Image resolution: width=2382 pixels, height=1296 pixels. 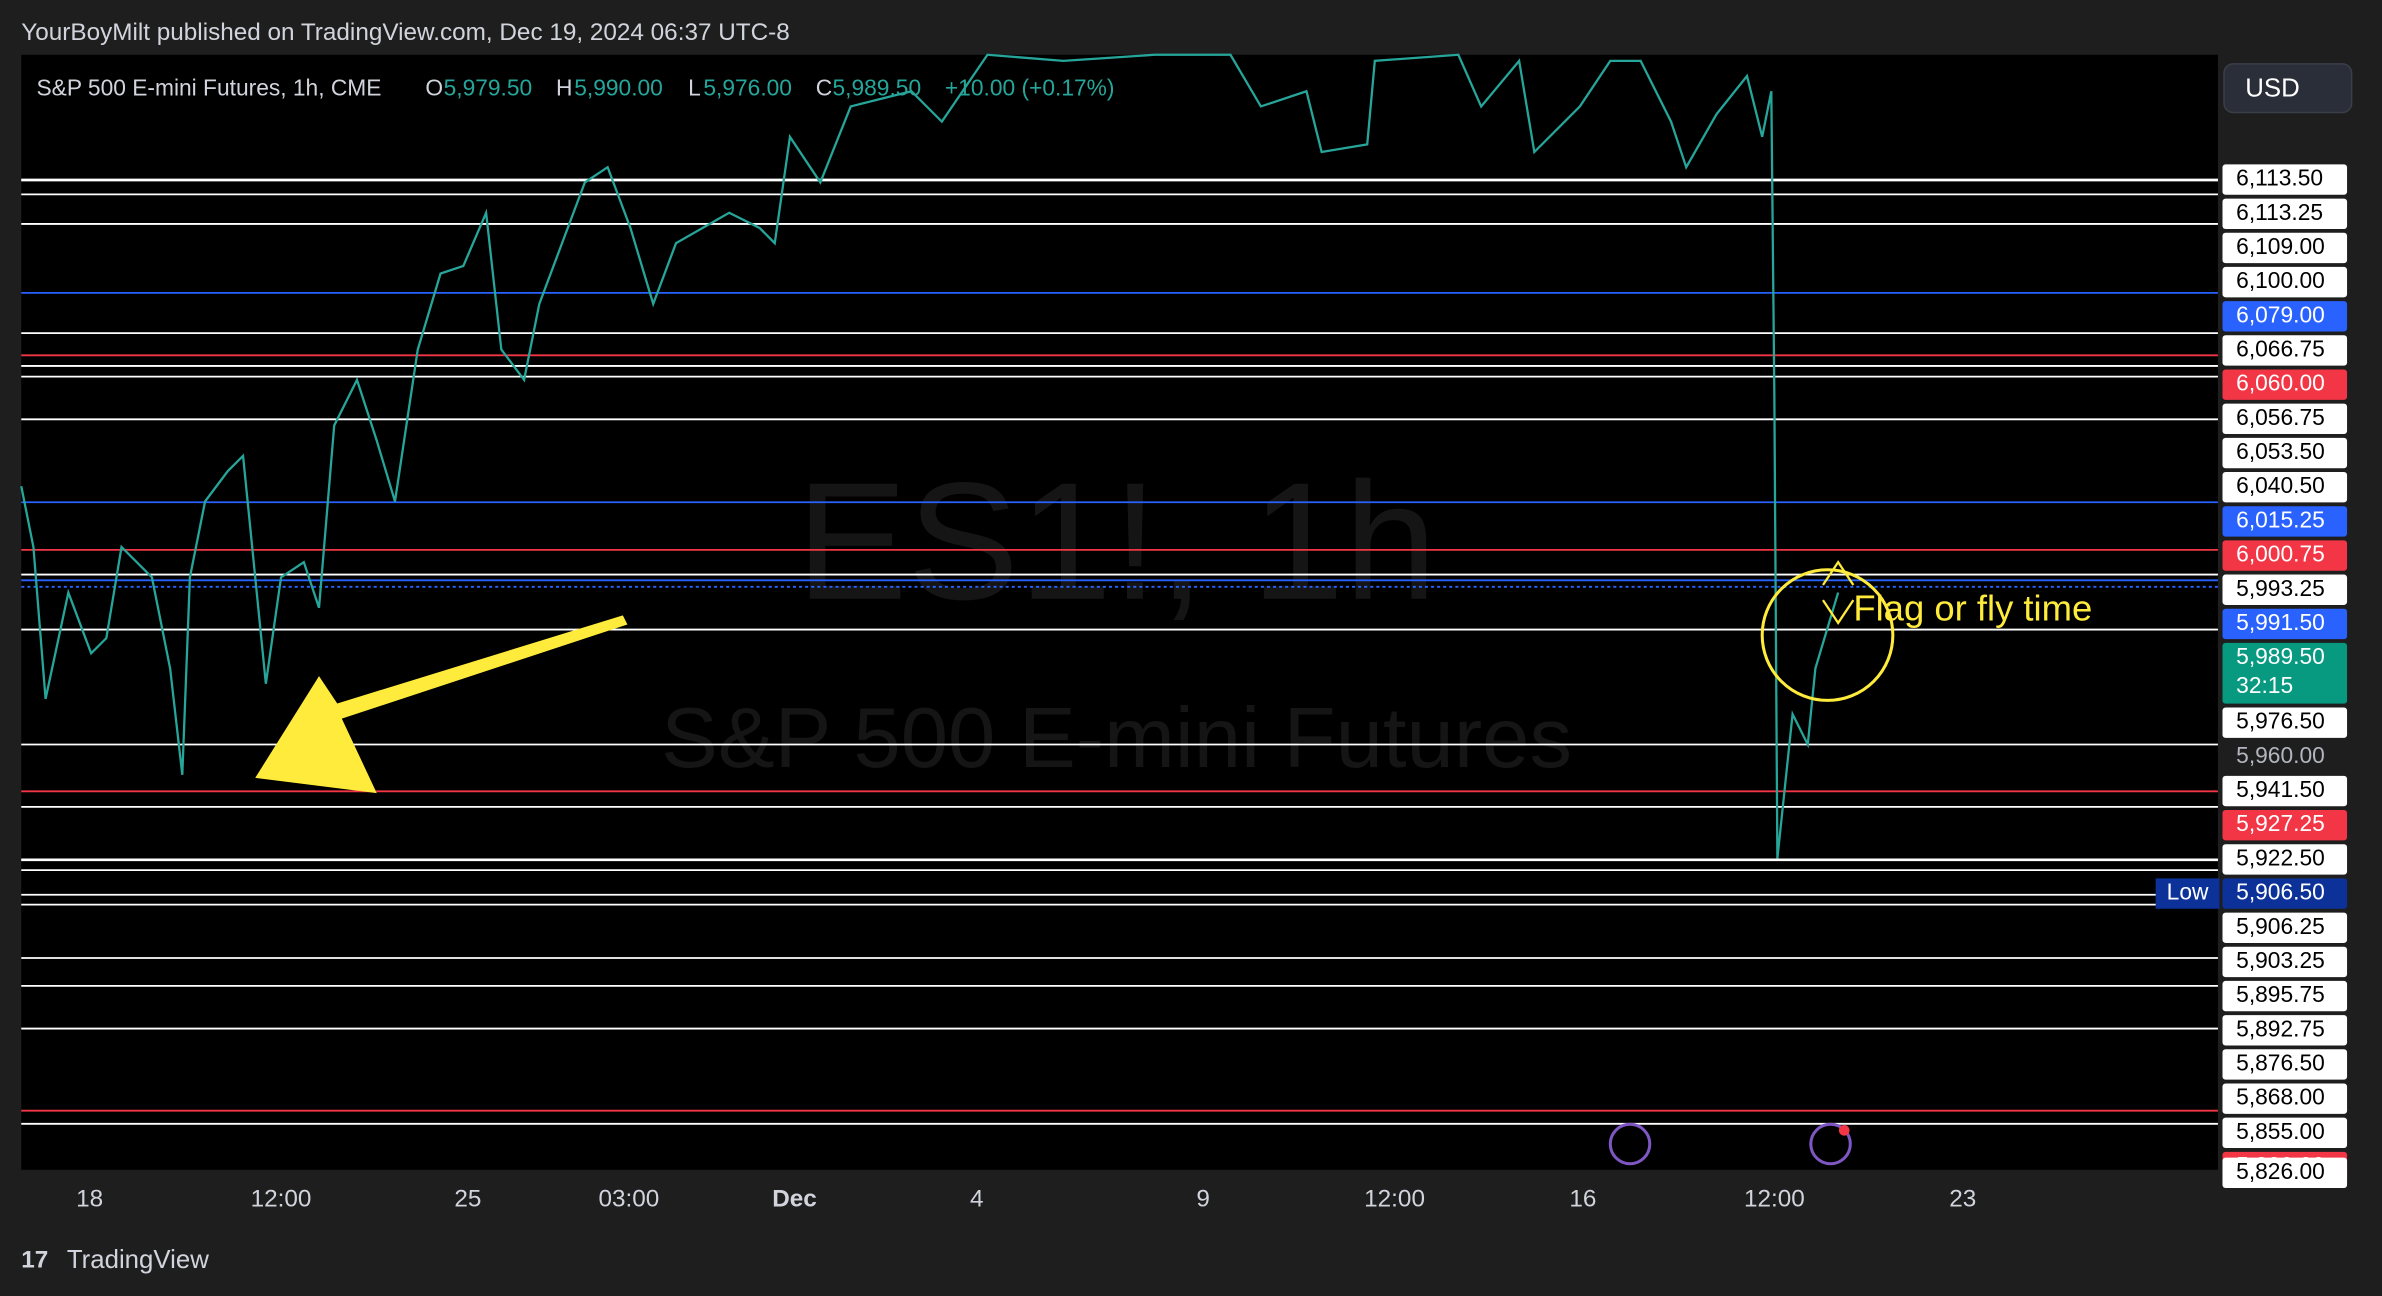 I want to click on price-label: 5,855.00, so click(x=2280, y=1131).